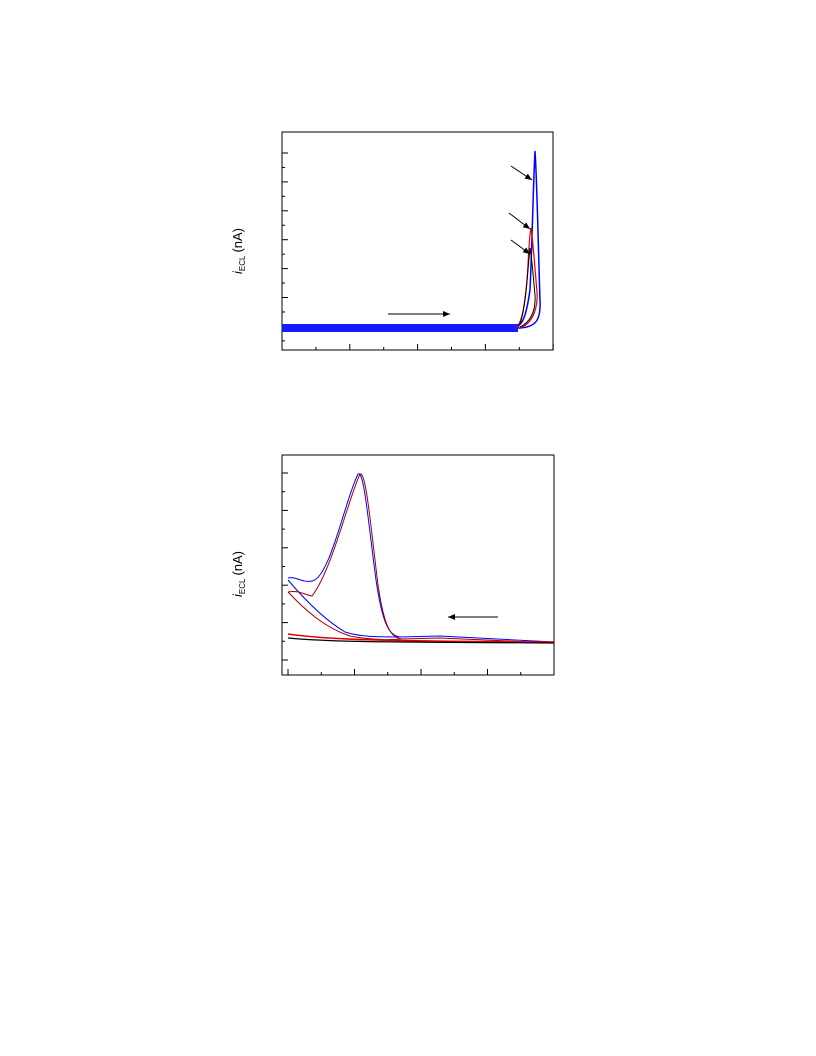  Describe the element at coordinates (400, 328) in the screenshot. I see `blue-band` at that location.